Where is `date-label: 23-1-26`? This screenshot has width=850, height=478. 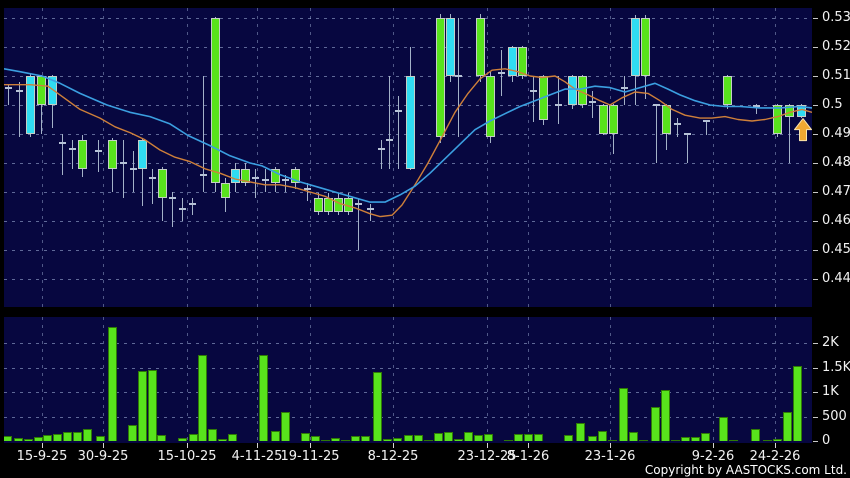 date-label: 23-1-26 is located at coordinates (610, 456).